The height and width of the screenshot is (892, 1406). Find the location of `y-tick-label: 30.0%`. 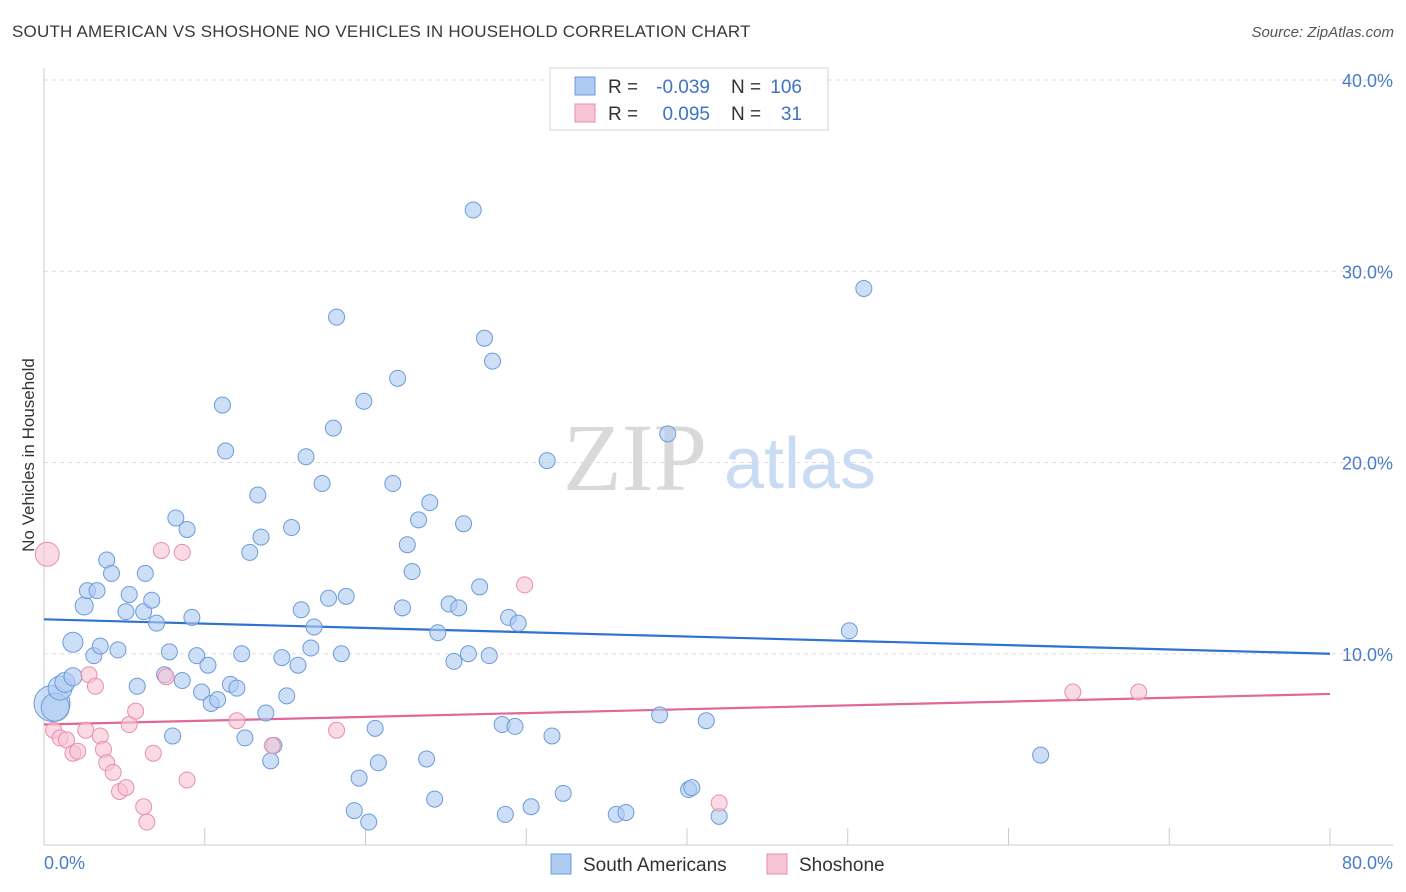

y-tick-label: 30.0% is located at coordinates (1367, 272).